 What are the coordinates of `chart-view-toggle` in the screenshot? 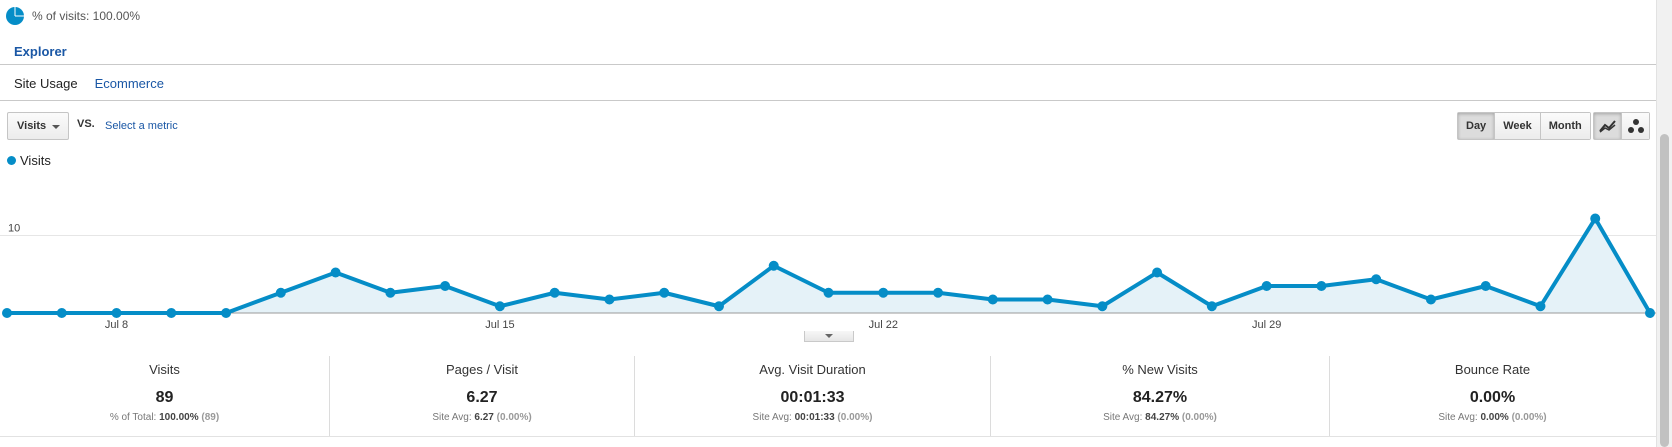 It's located at (1621, 126).